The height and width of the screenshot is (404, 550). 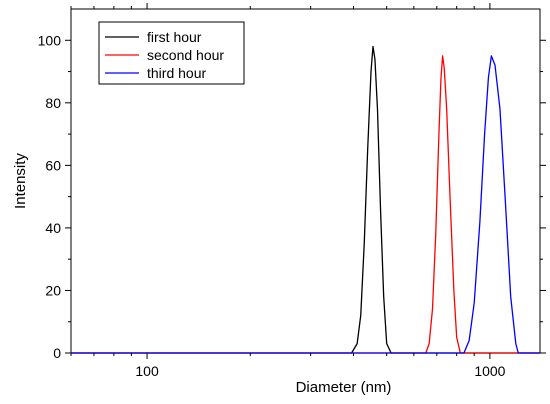 I want to click on y-tick-label: 20, so click(x=53, y=290).